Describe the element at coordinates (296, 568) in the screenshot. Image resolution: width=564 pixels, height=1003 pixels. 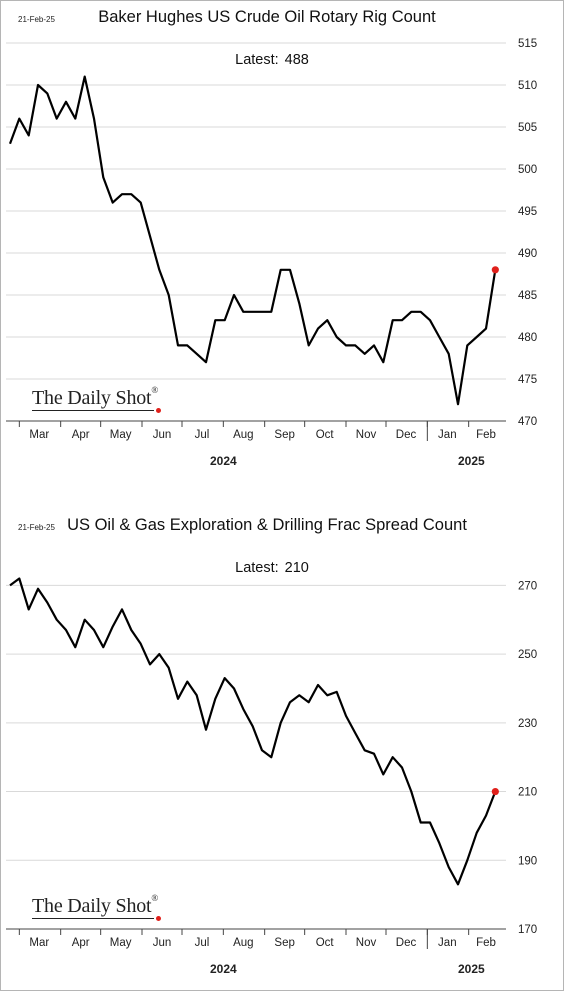
I see `latest-value: 210` at that location.